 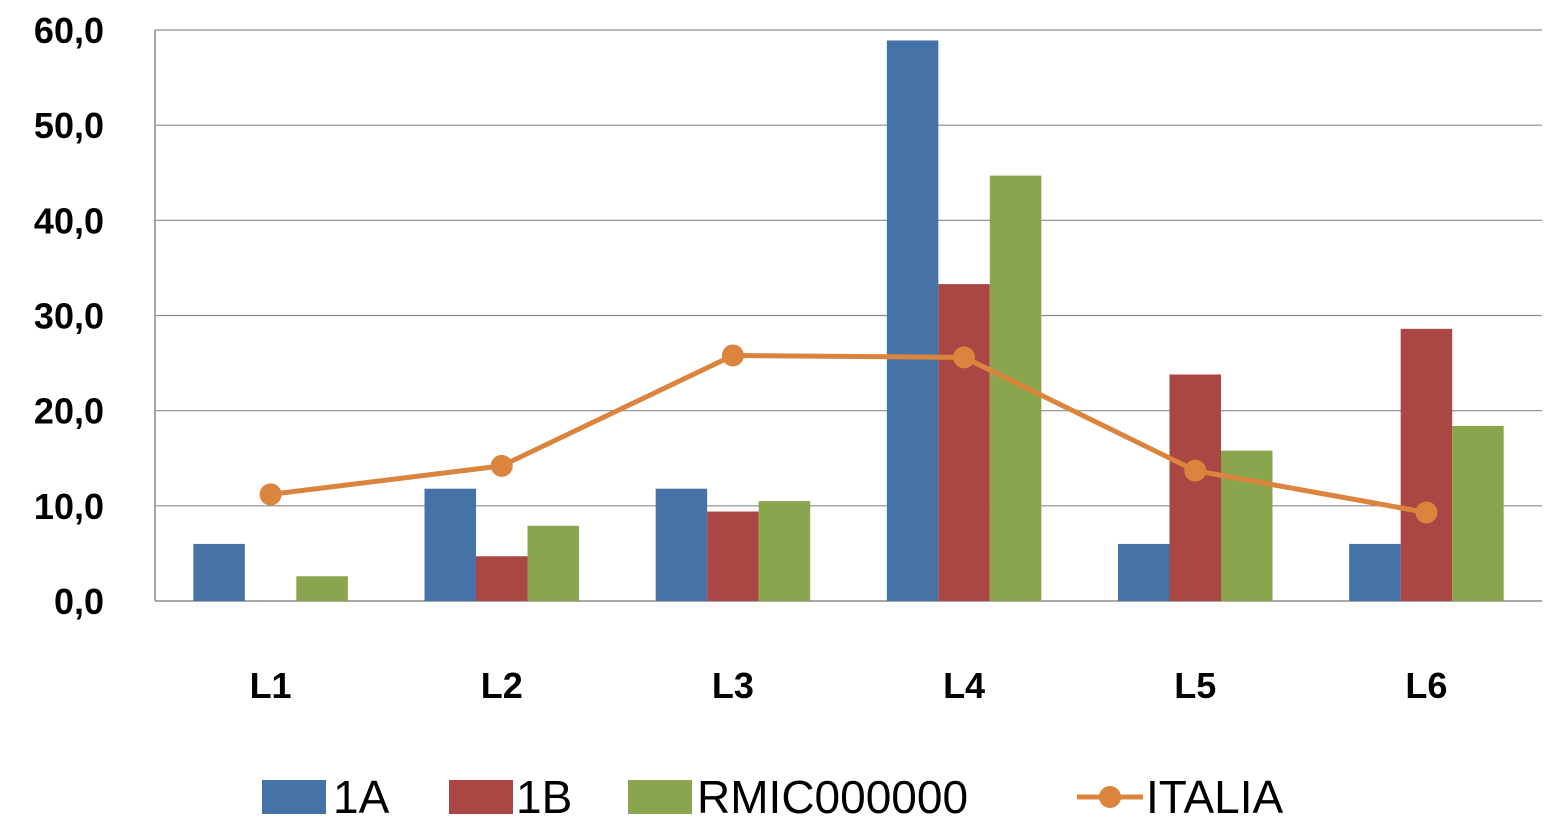 I want to click on legend-item-rmic000000: RMIC000000, so click(x=798, y=797).